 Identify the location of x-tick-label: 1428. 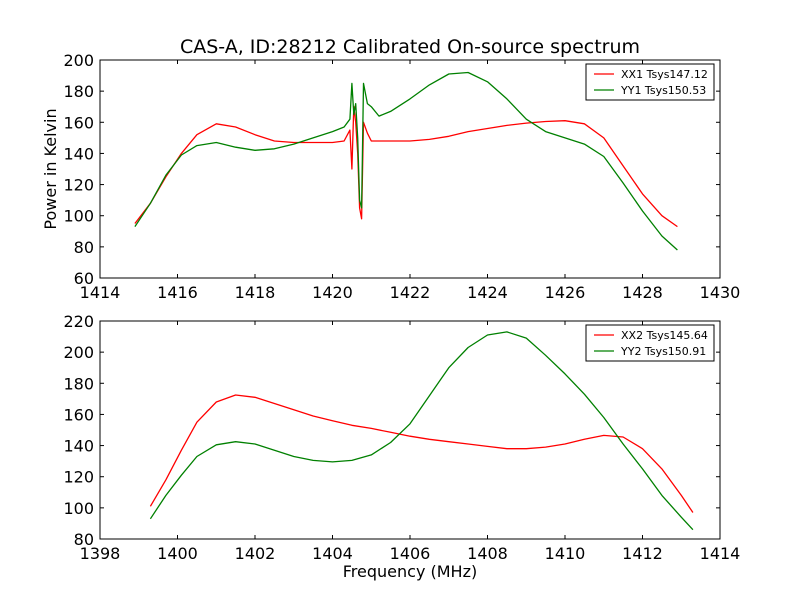
(642, 292).